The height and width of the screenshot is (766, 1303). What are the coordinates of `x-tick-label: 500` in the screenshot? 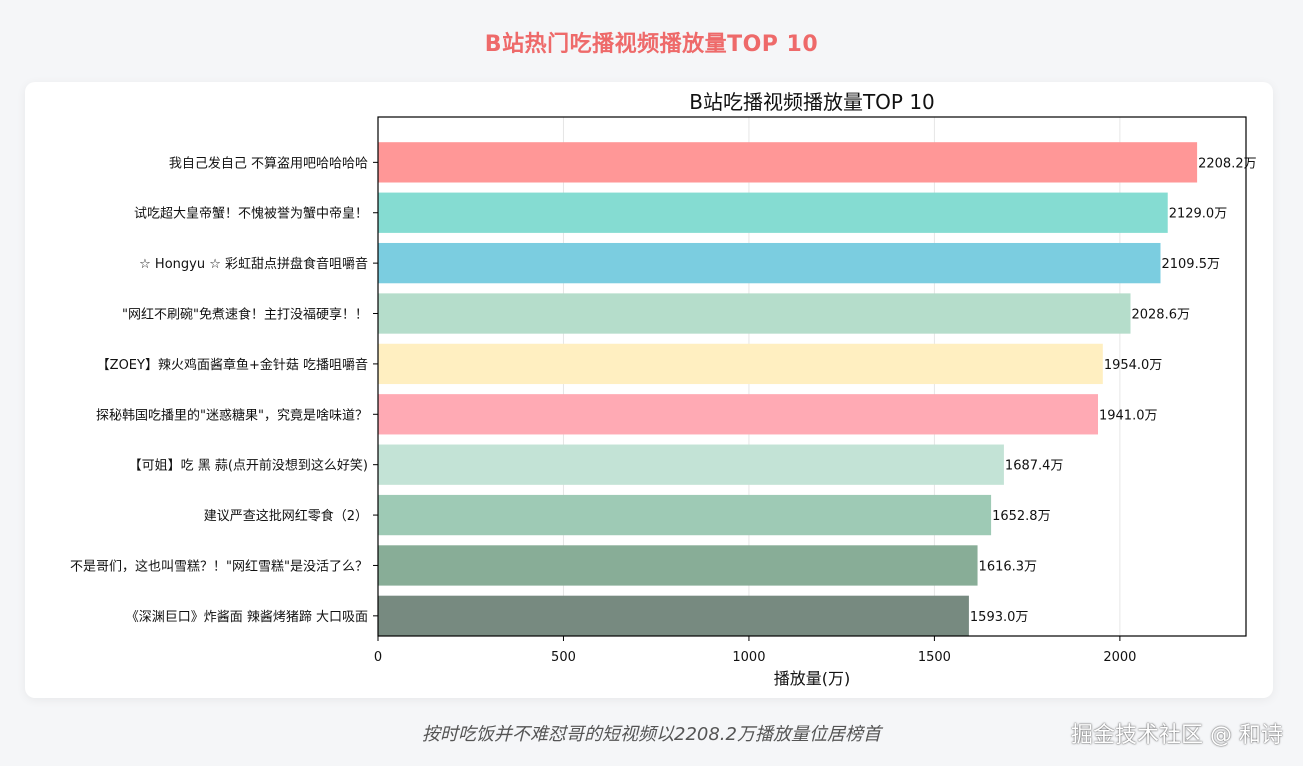 It's located at (563, 657).